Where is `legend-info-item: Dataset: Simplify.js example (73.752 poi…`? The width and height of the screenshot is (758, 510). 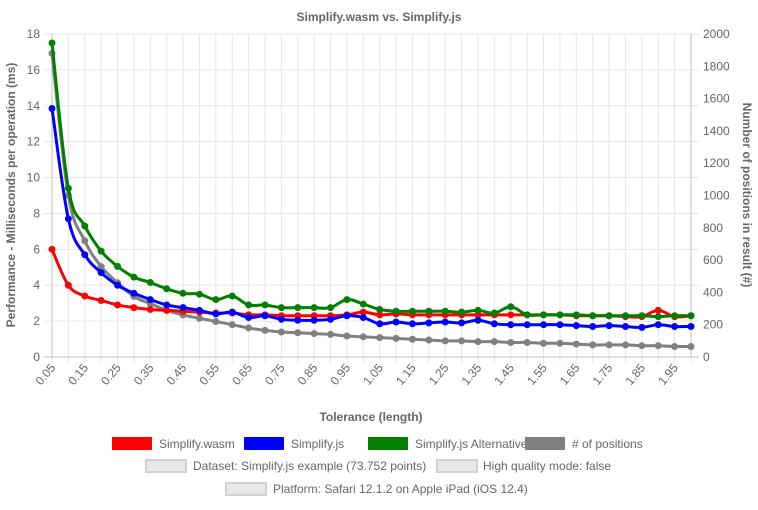 legend-info-item: Dataset: Simplify.js example (73.752 poi… is located at coordinates (285, 466).